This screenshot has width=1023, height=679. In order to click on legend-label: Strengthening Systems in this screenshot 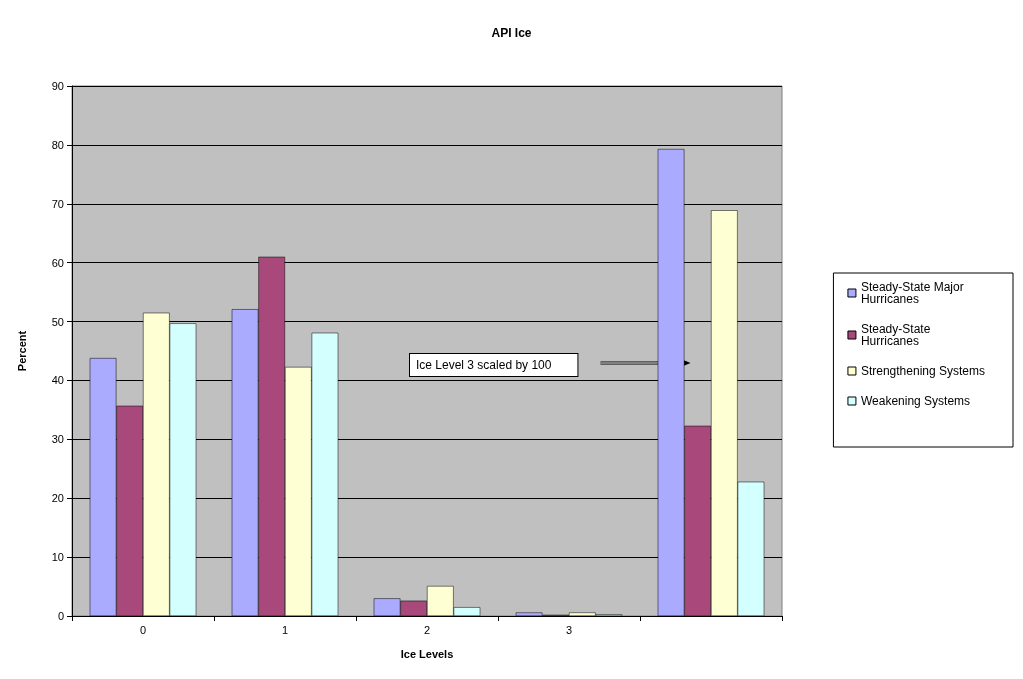, I will do `click(923, 371)`.